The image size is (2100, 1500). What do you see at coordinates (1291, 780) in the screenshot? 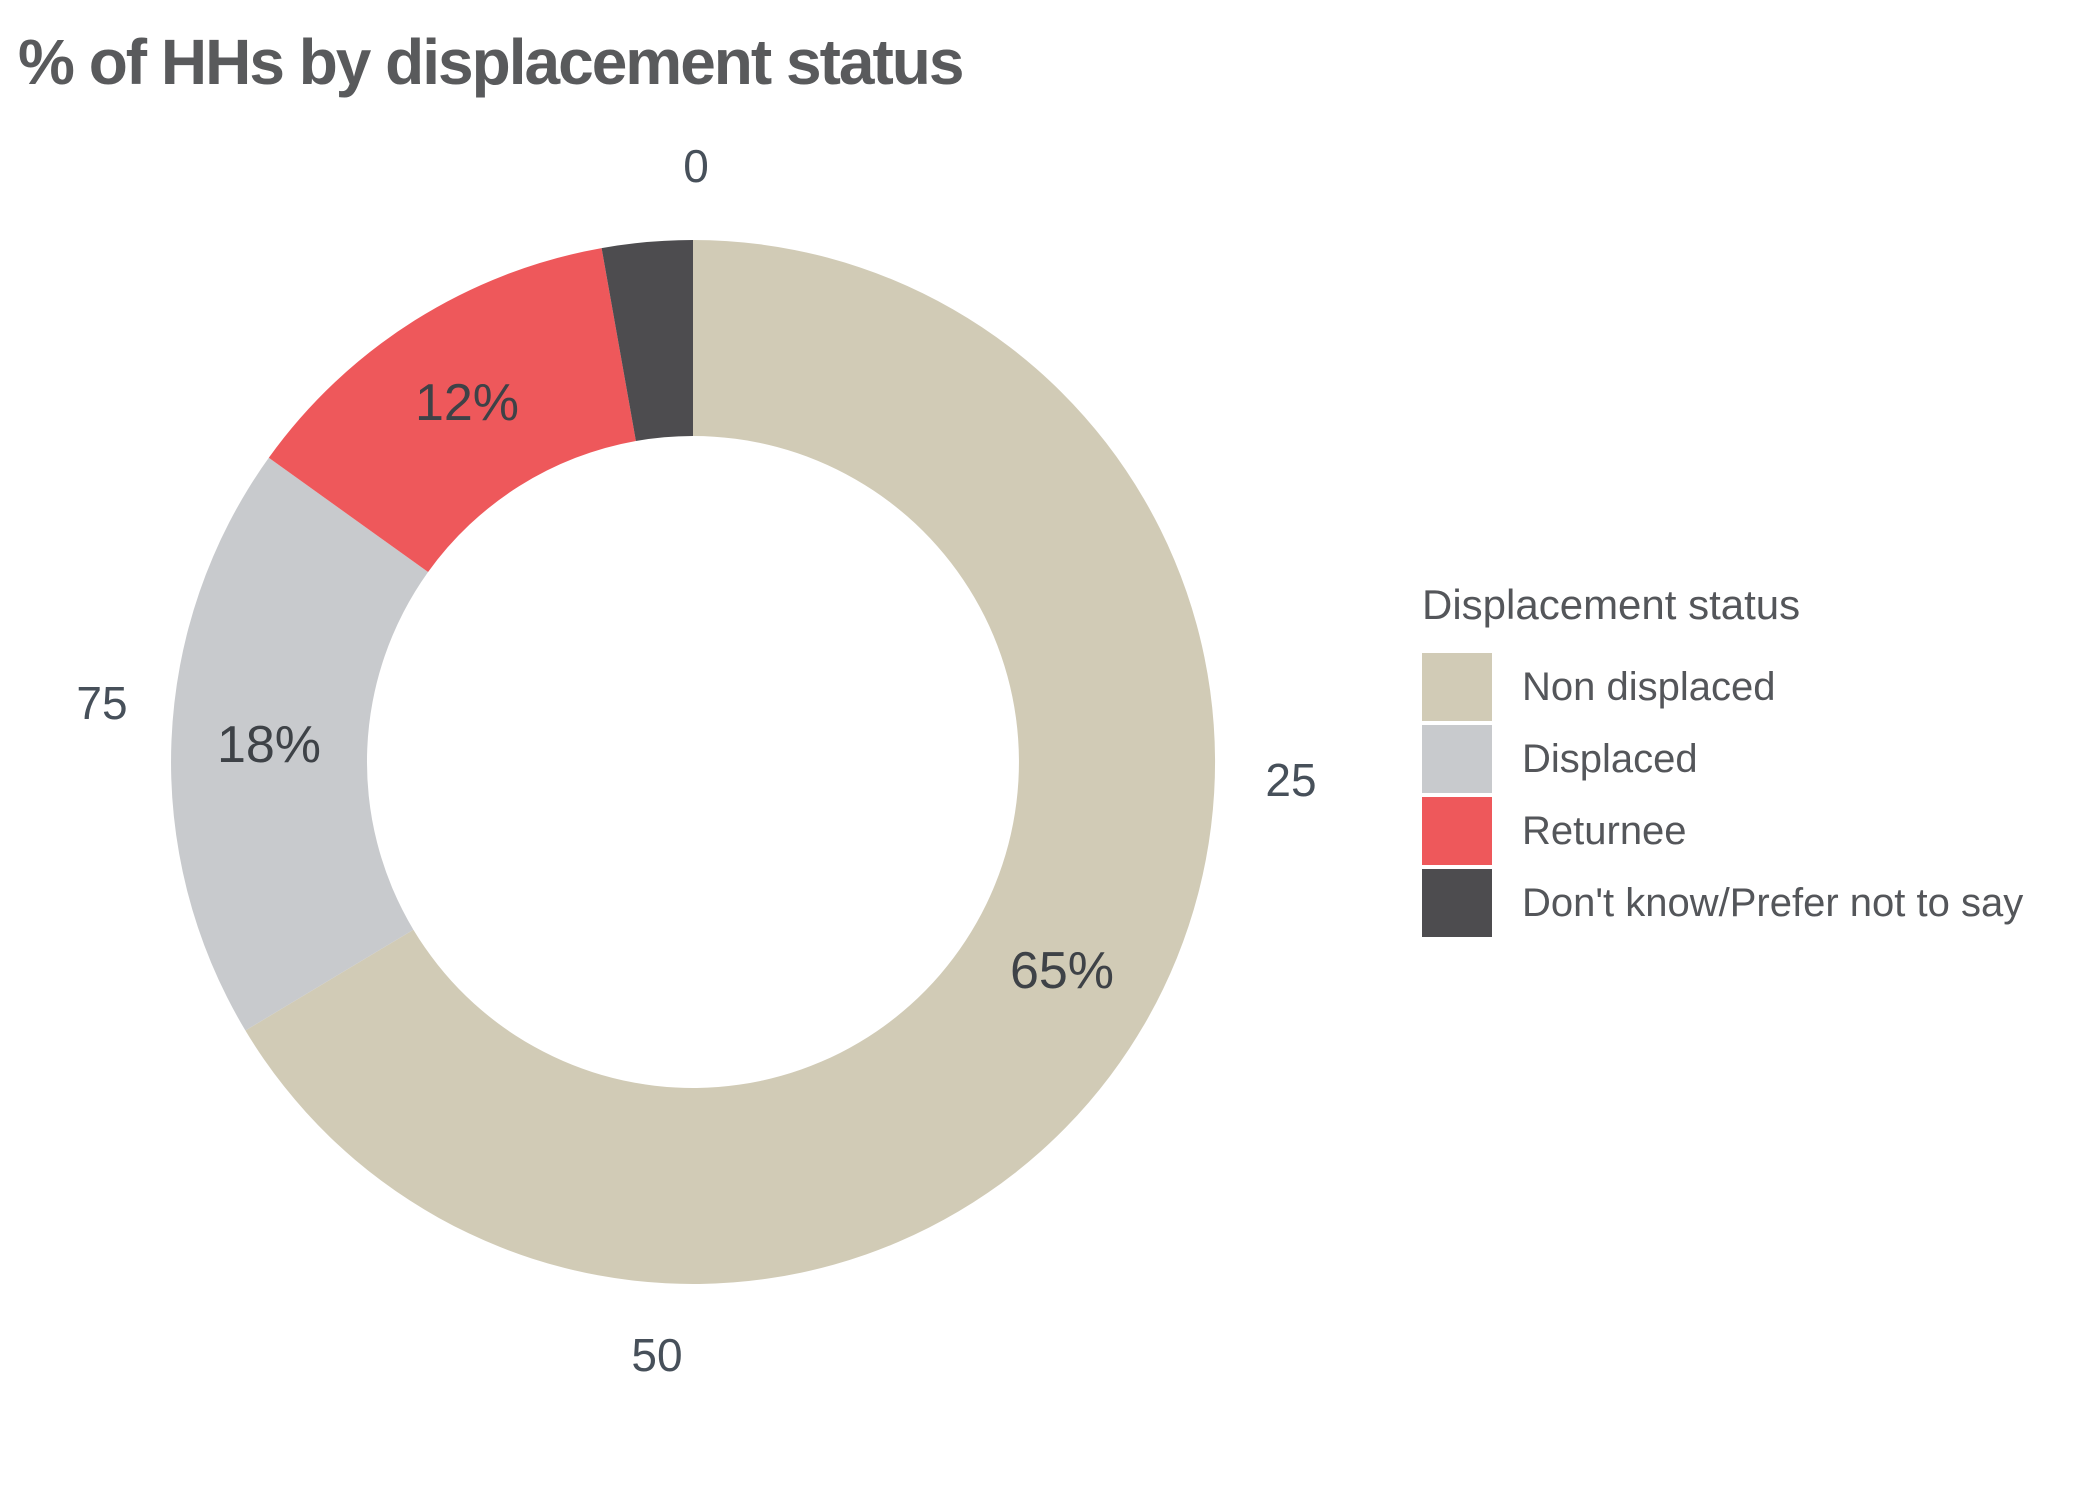
I see `axis-tick-25: 25` at bounding box center [1291, 780].